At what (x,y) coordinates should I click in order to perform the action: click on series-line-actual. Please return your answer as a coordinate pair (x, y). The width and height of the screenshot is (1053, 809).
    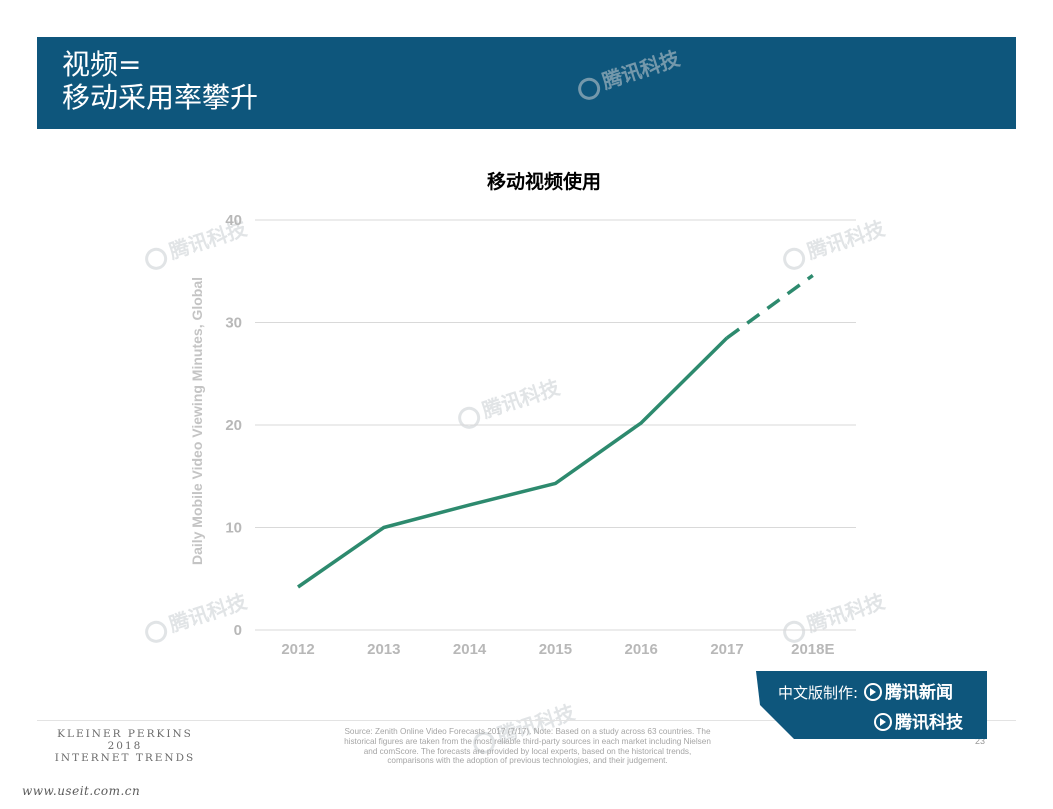
    Looking at the image, I should click on (513, 462).